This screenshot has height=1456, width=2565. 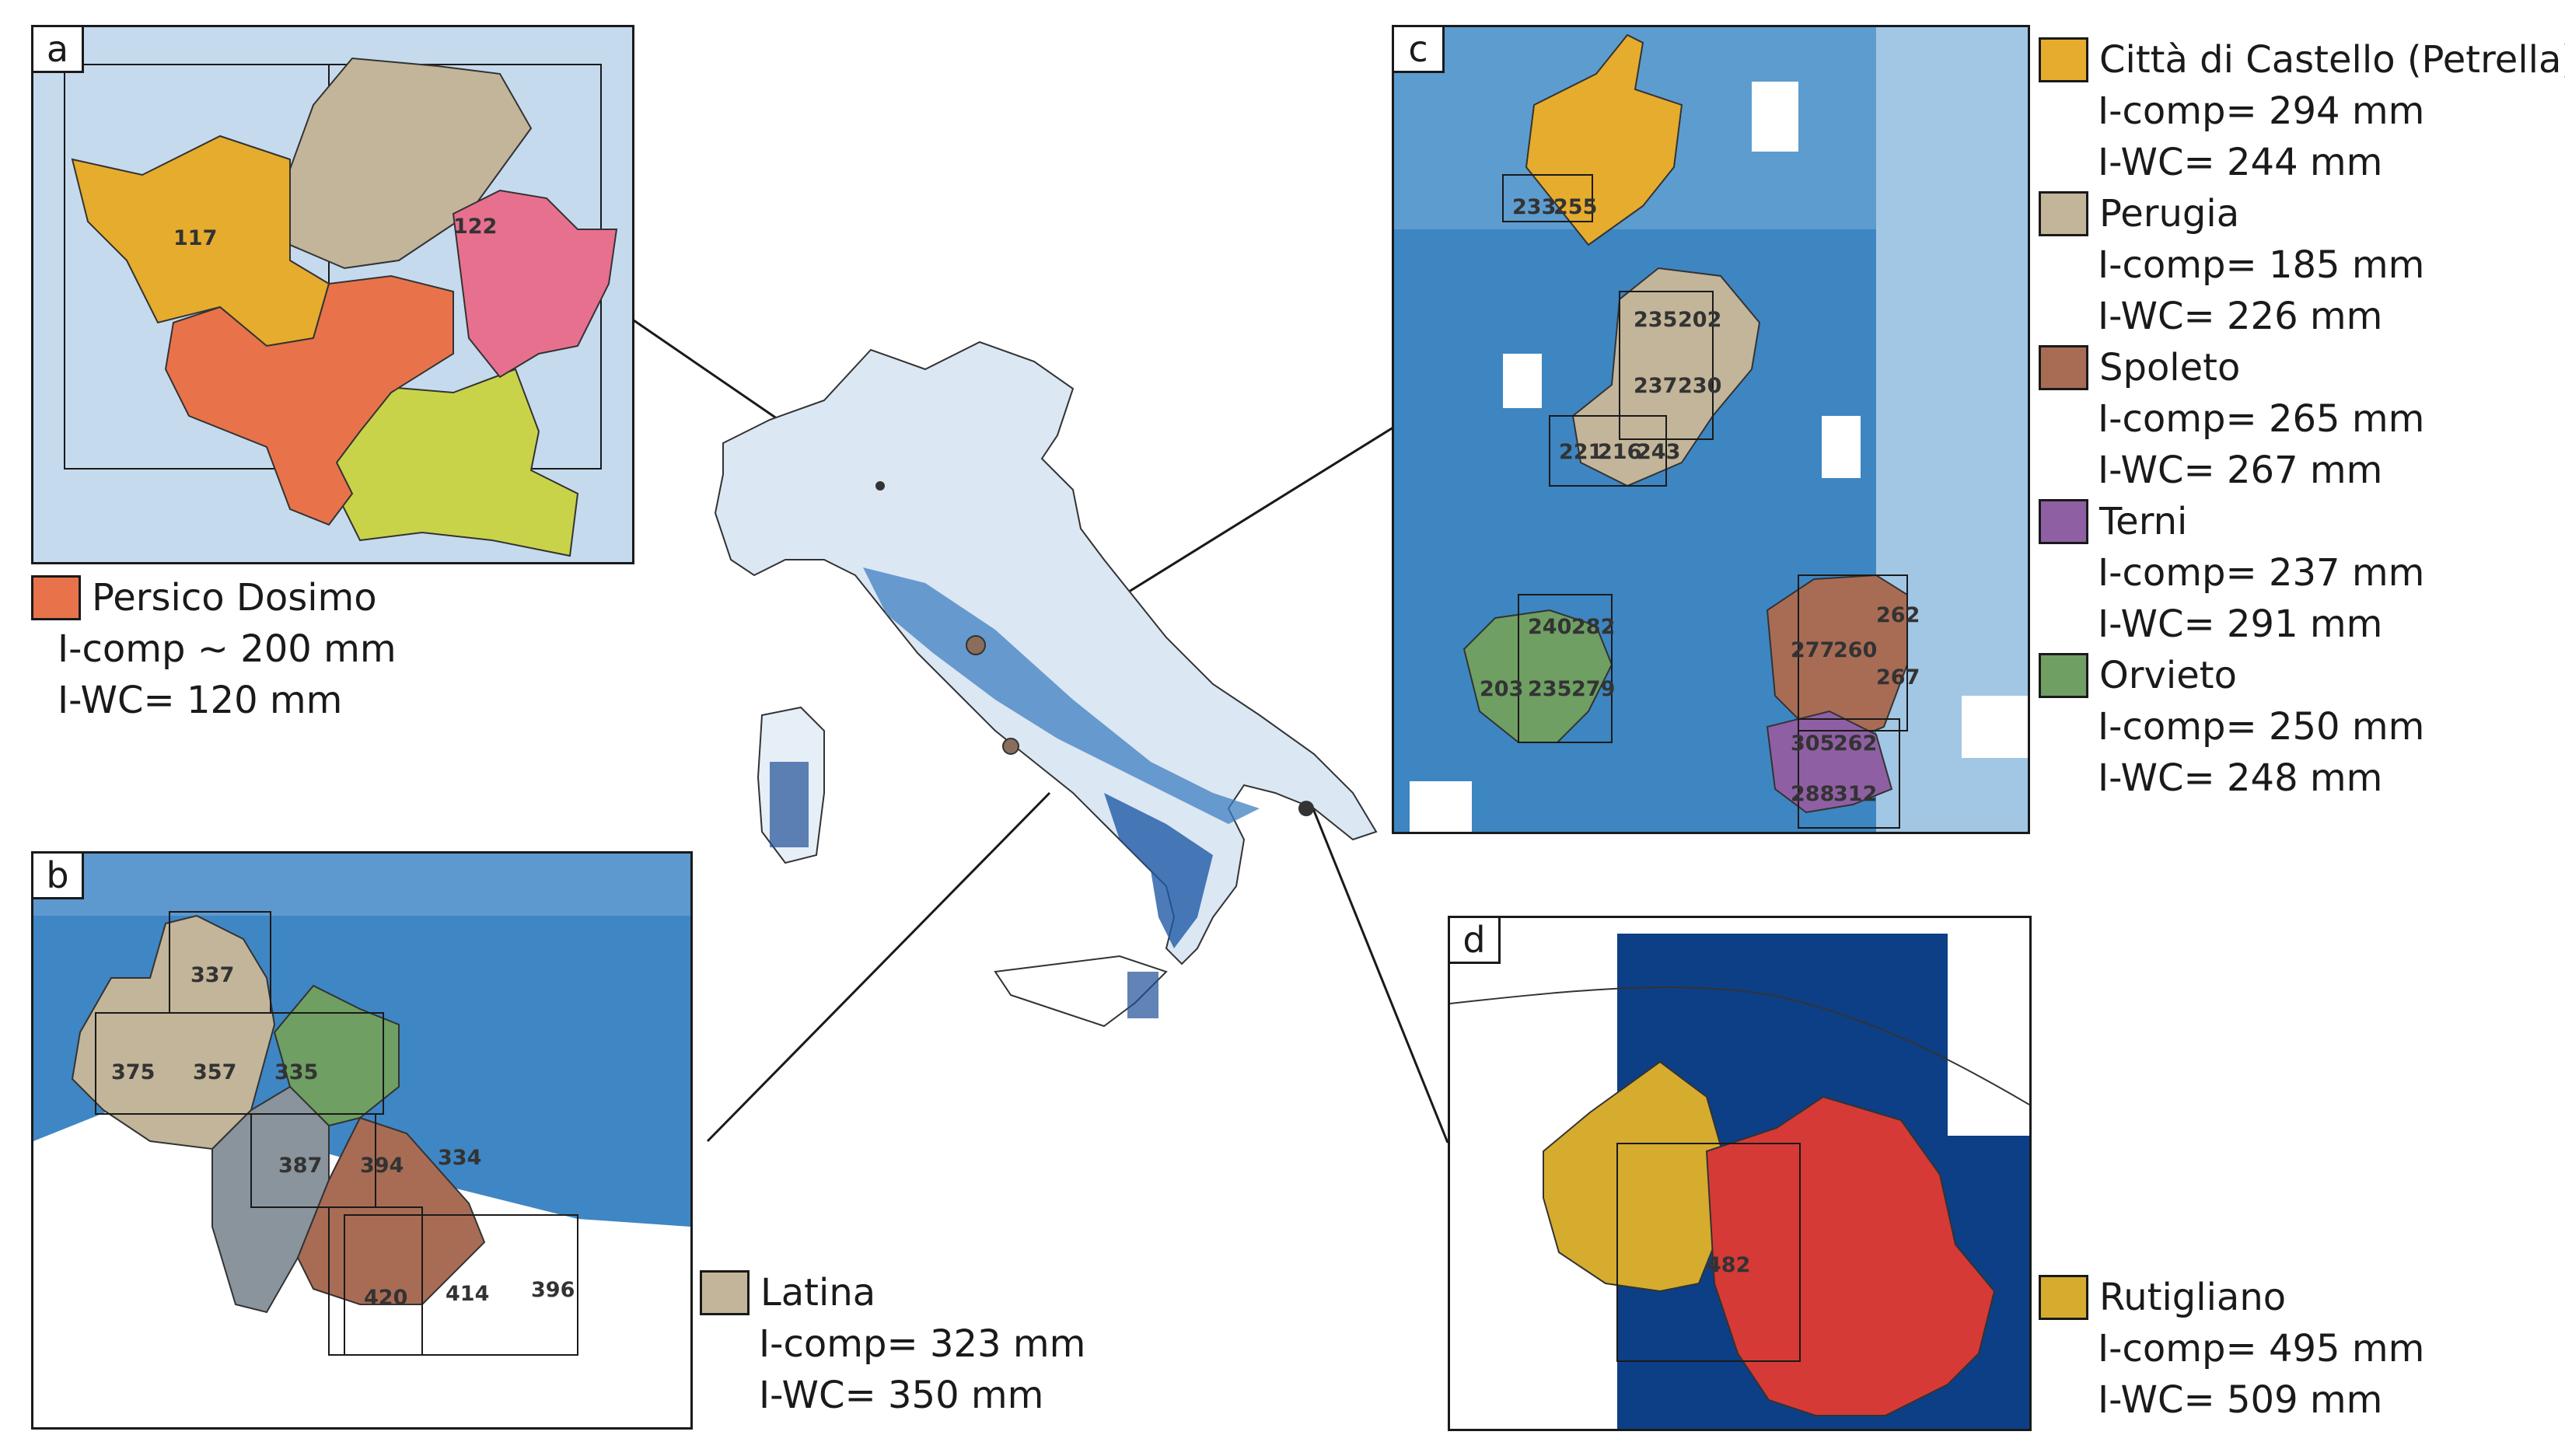 What do you see at coordinates (2261, 1348) in the screenshot?
I see `legend-d-icomp: I-comp= 495 mm` at bounding box center [2261, 1348].